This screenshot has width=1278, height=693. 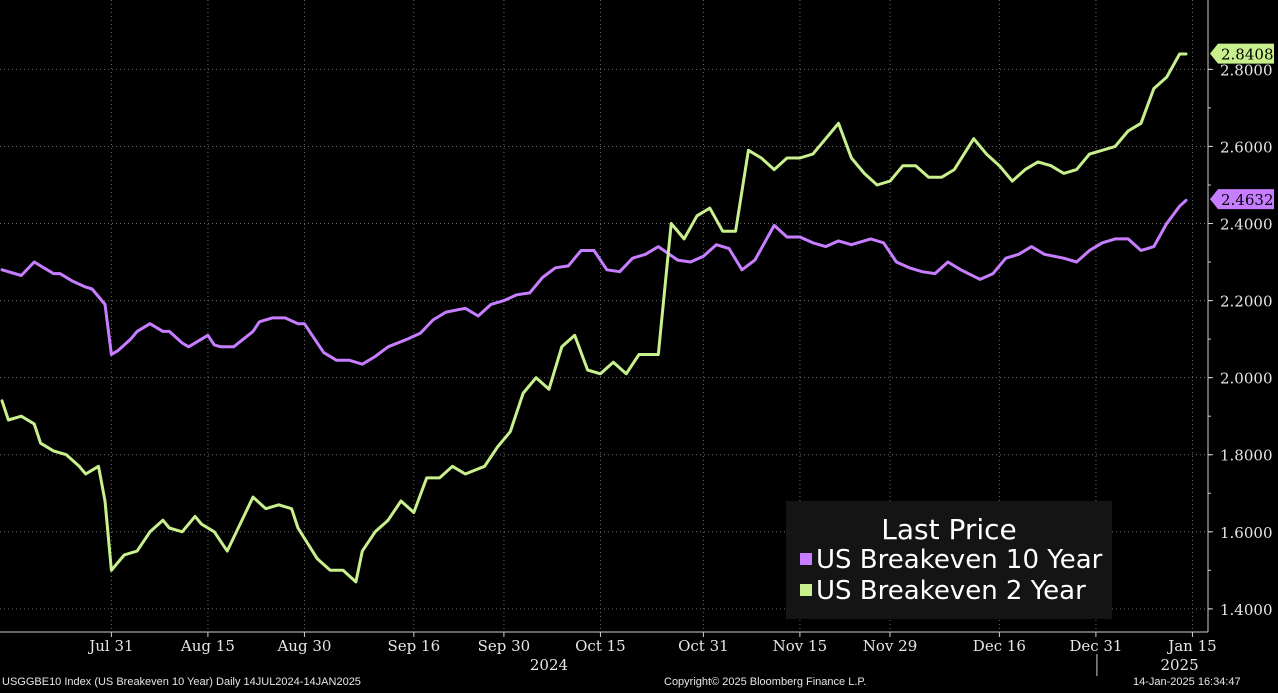 I want to click on footer-timestamp: 14-Jan-2025 16:34:47, so click(x=1187, y=682).